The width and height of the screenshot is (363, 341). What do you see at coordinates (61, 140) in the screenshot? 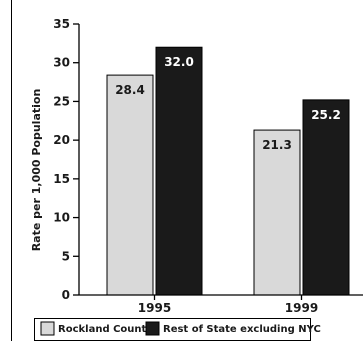
I see `y-tick-label: 20` at bounding box center [61, 140].